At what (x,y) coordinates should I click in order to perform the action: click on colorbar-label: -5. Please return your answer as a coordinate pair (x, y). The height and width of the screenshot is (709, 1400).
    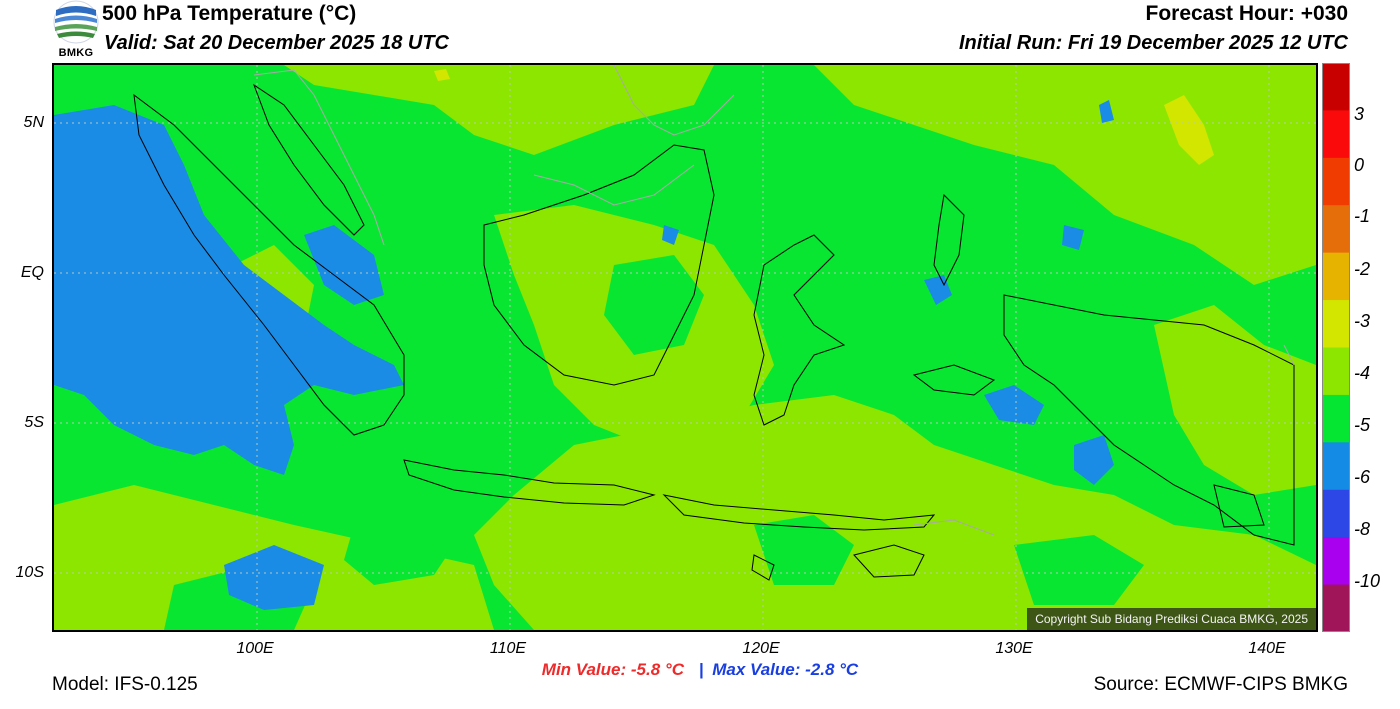
    Looking at the image, I should click on (1362, 425).